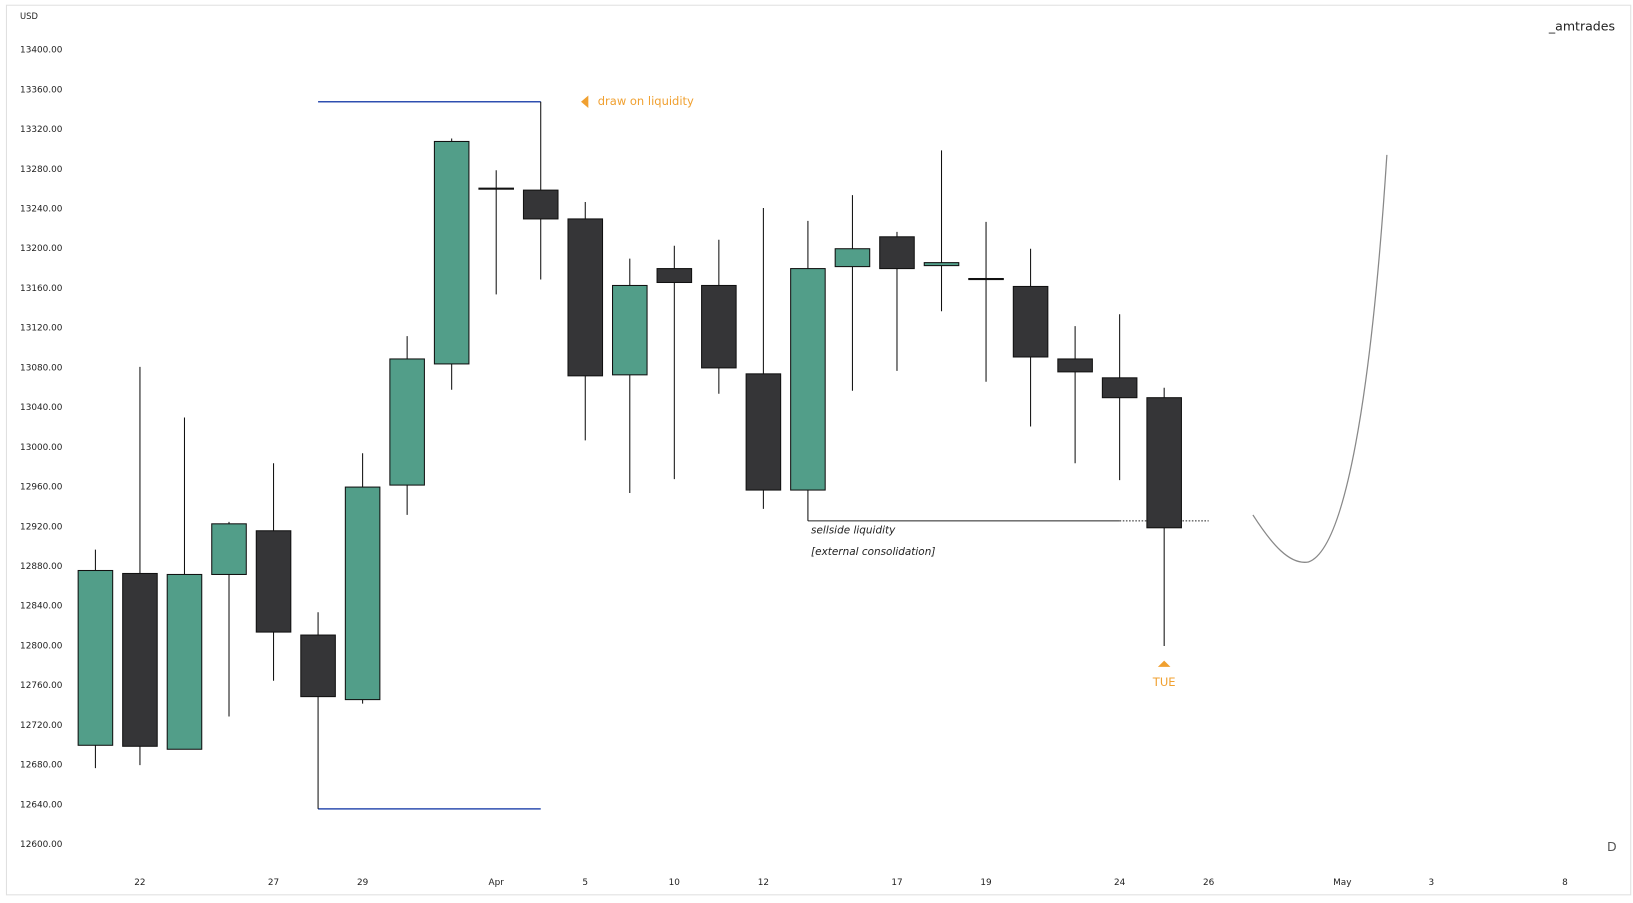  I want to click on y-tick-label: 13200.00, so click(41, 249).